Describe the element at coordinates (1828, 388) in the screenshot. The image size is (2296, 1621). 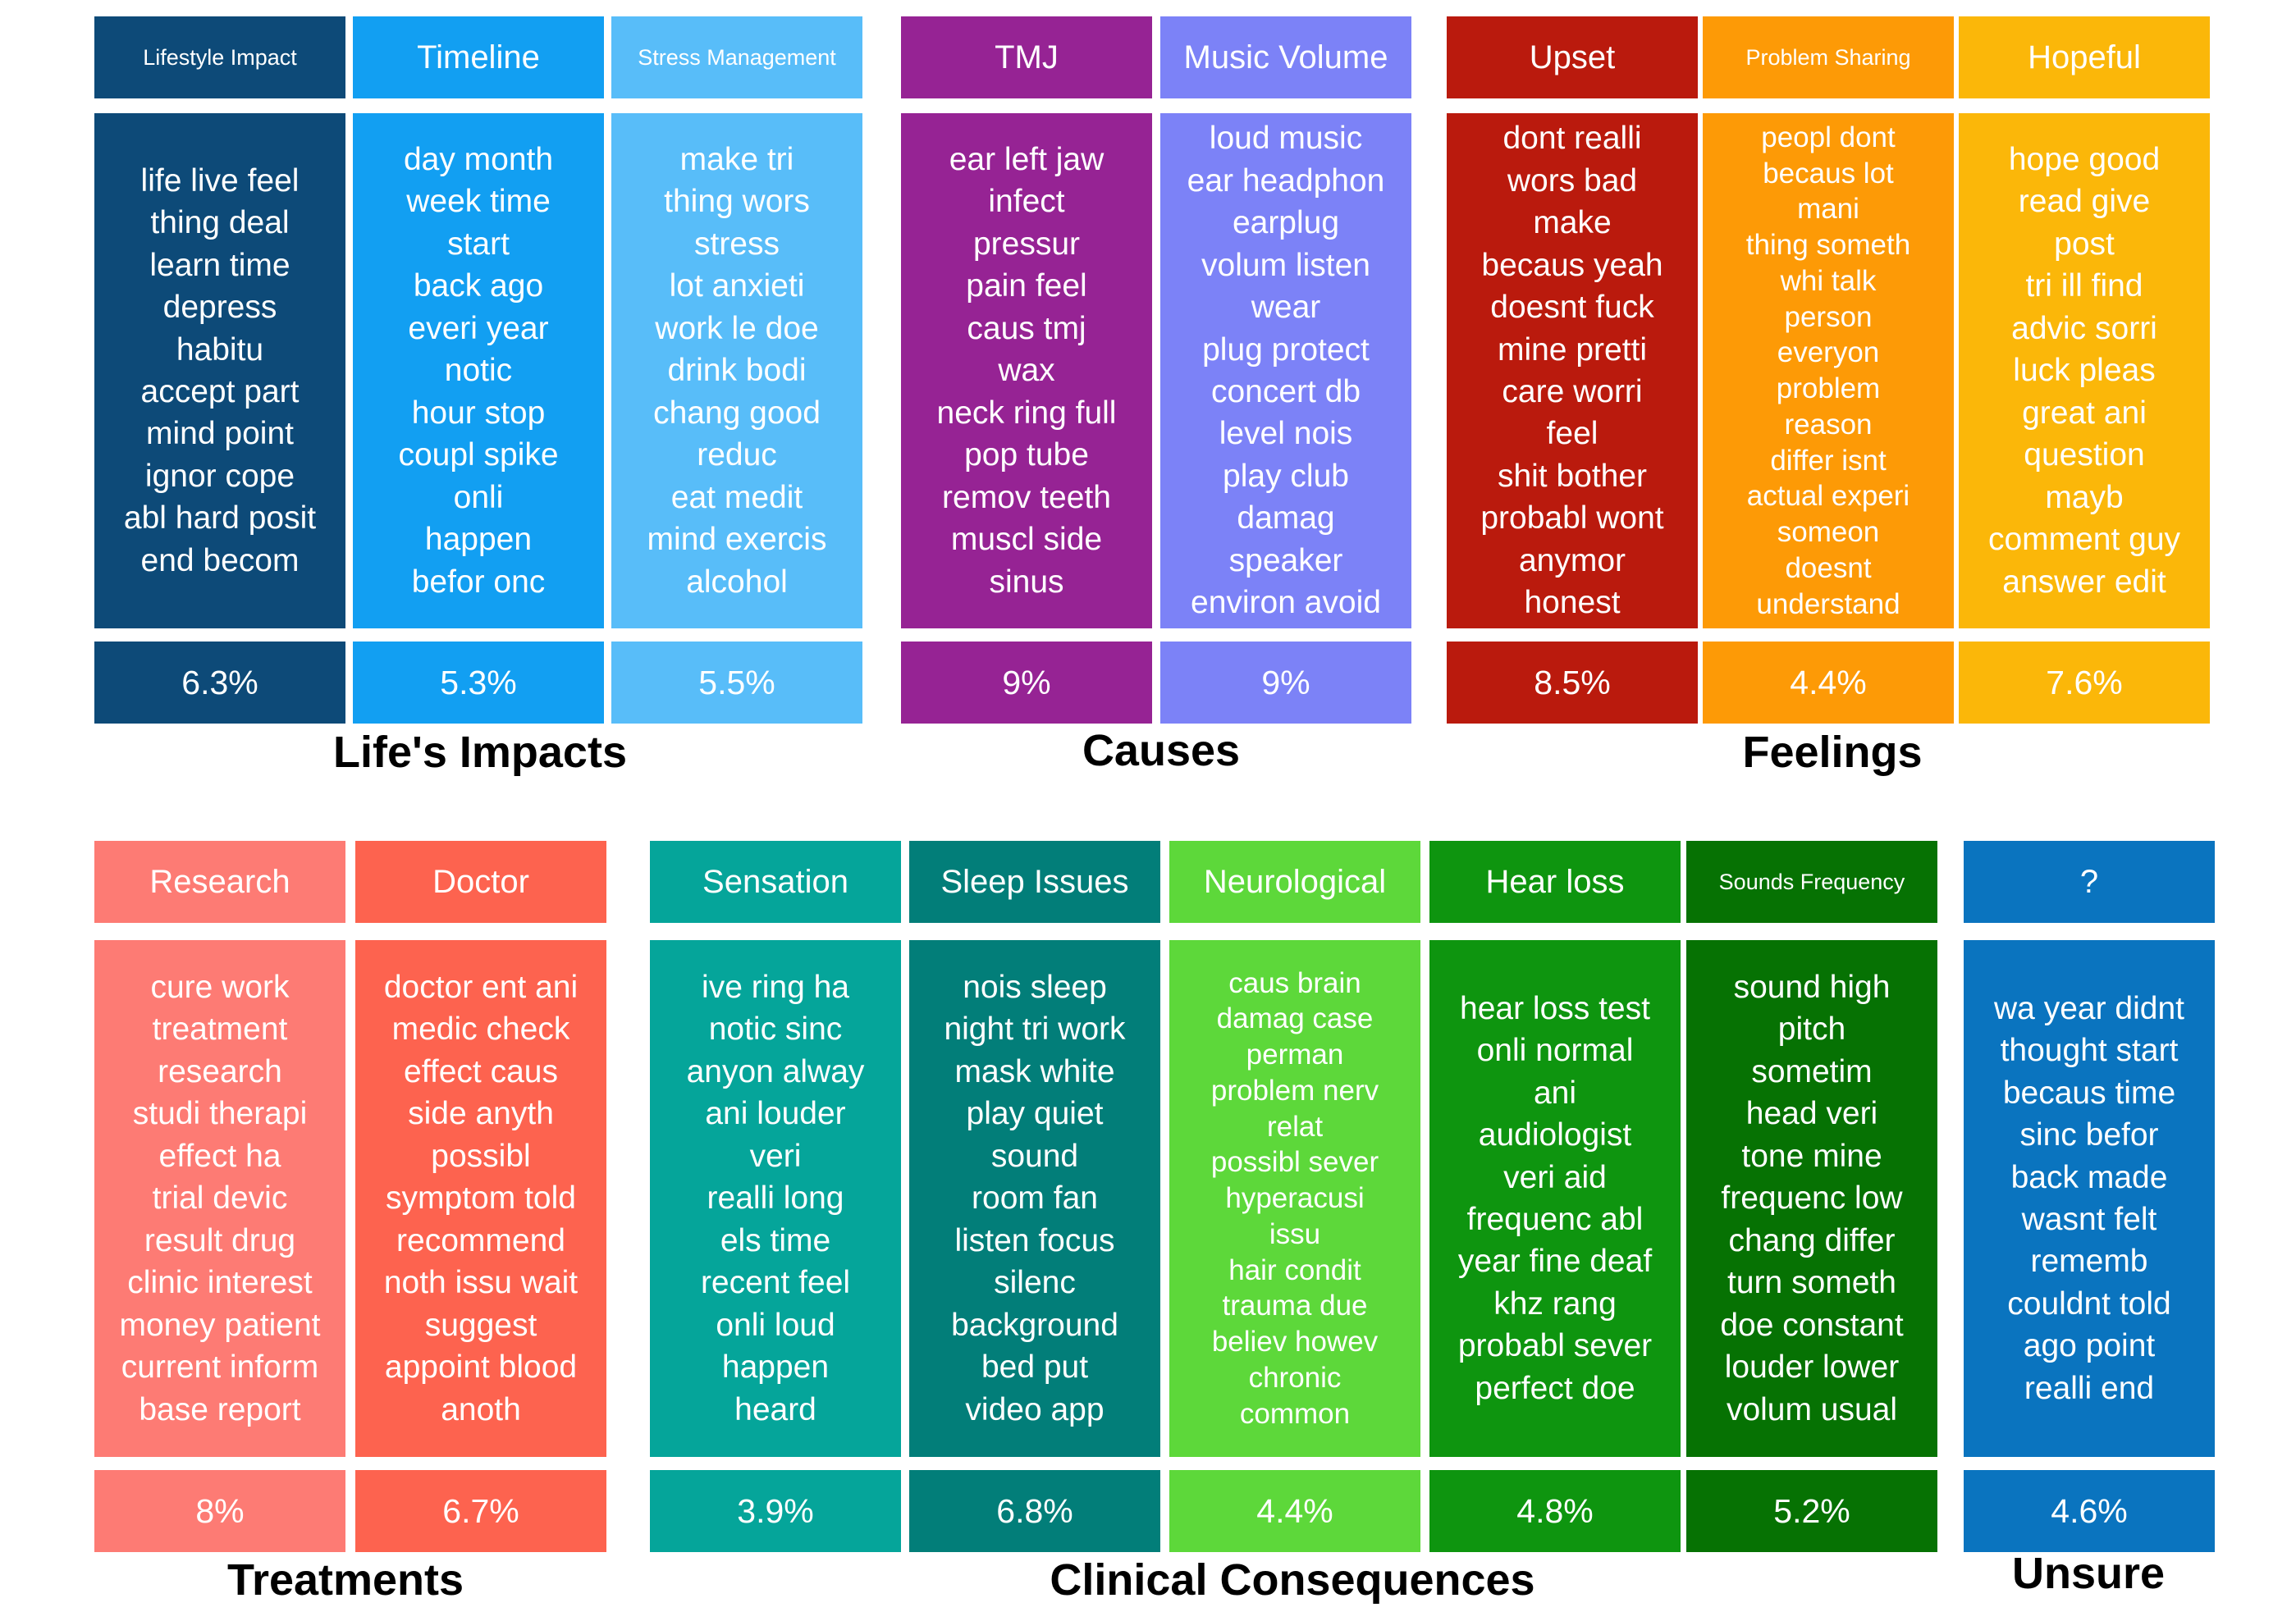
I see `keyword-line: problem` at that location.